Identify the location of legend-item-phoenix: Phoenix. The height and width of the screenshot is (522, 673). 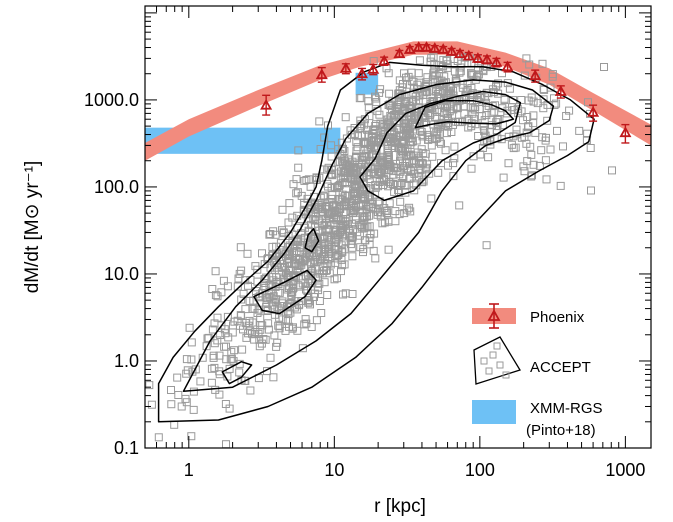
(528, 316).